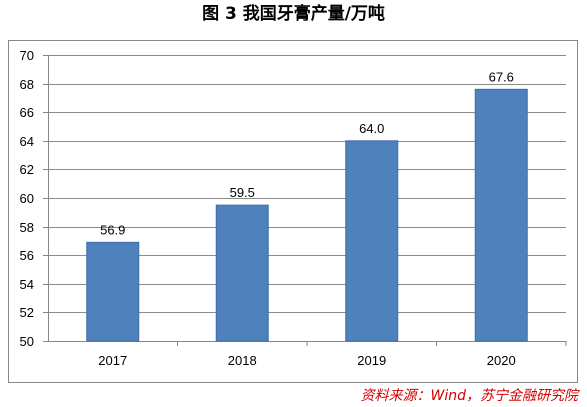 The width and height of the screenshot is (587, 407). I want to click on chart-title: 图 3 我国牙膏产量/万吨, so click(293, 14).